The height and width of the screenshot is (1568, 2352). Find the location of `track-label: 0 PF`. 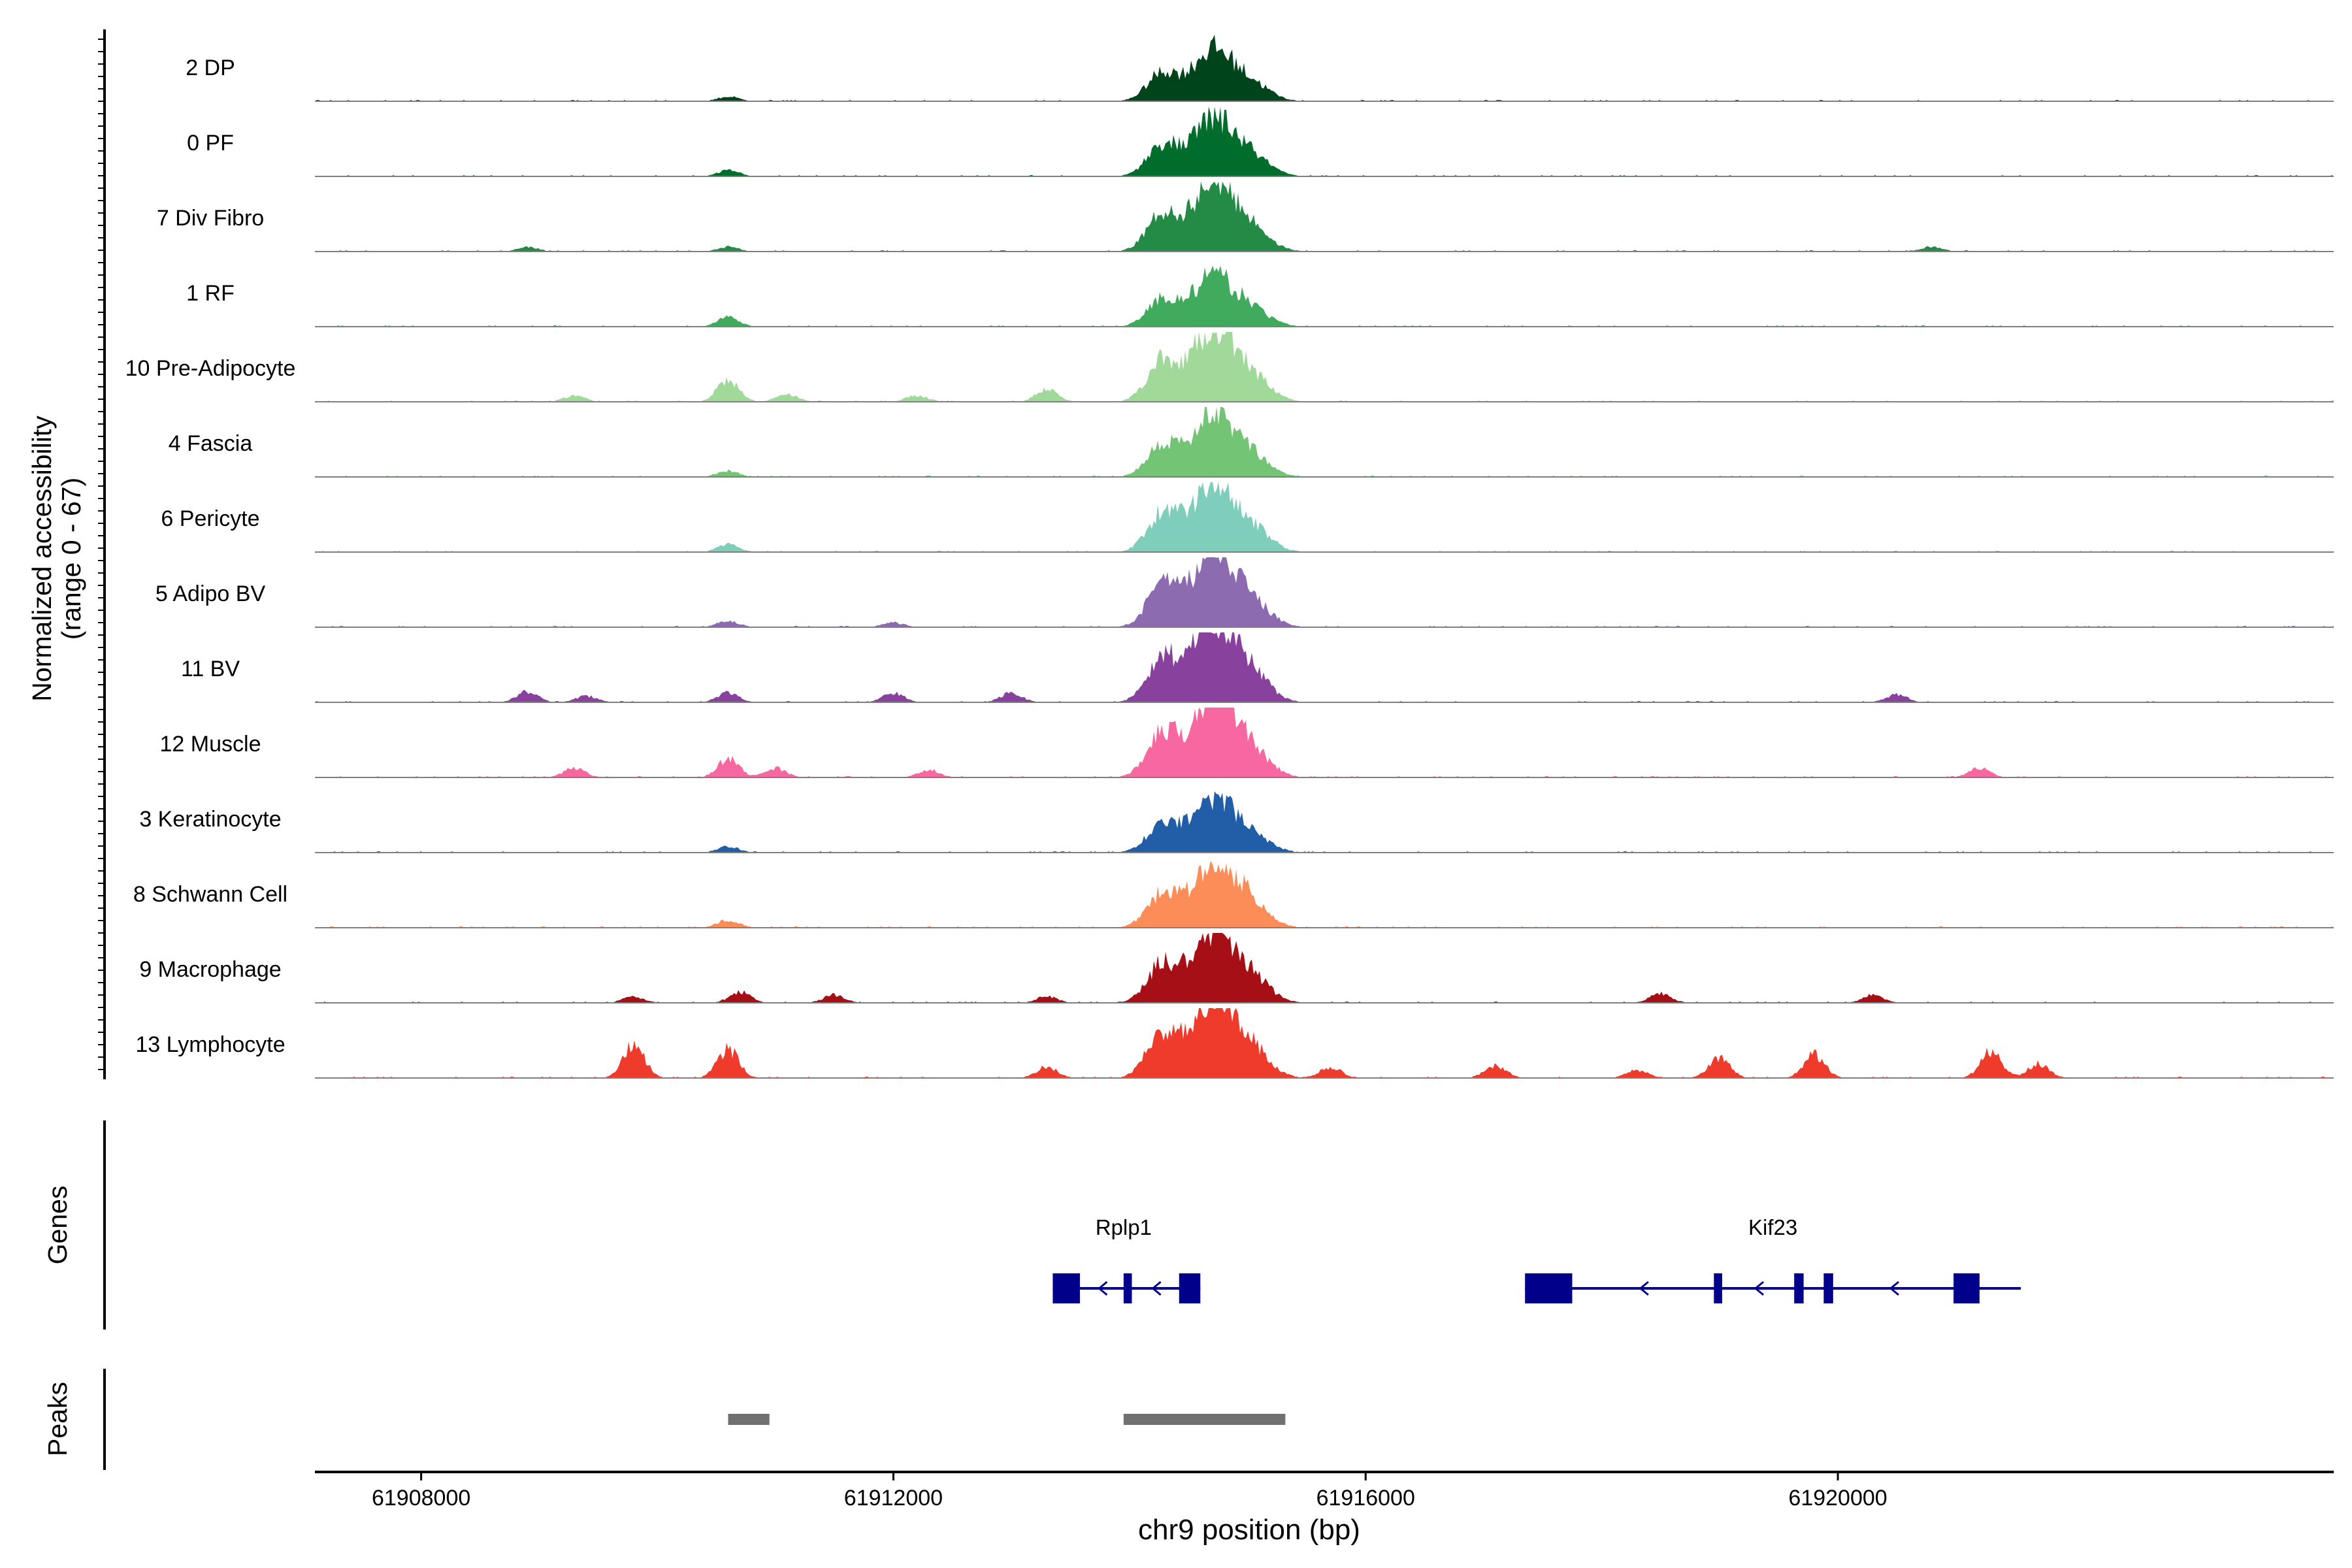

track-label: 0 PF is located at coordinates (210, 143).